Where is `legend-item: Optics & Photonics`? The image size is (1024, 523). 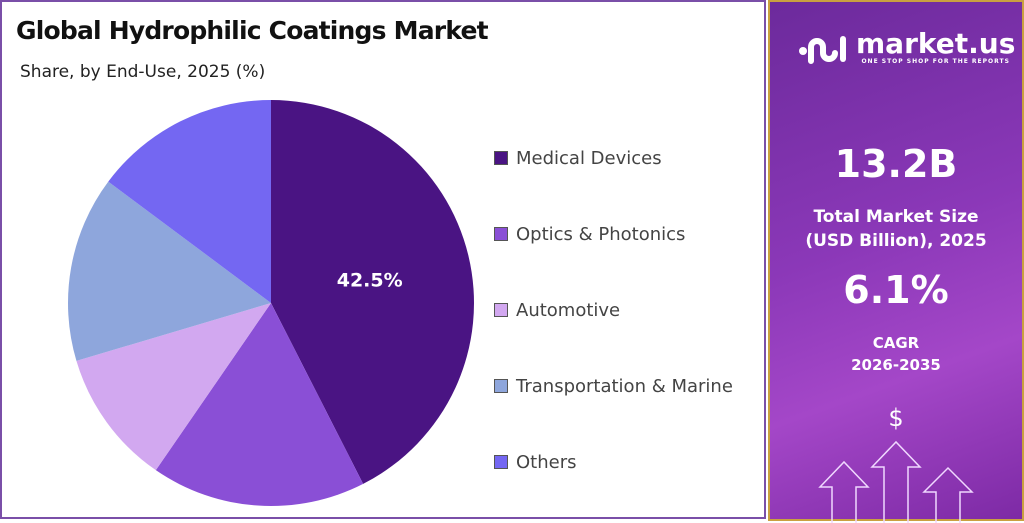
legend-item: Optics & Photonics is located at coordinates (613, 234).